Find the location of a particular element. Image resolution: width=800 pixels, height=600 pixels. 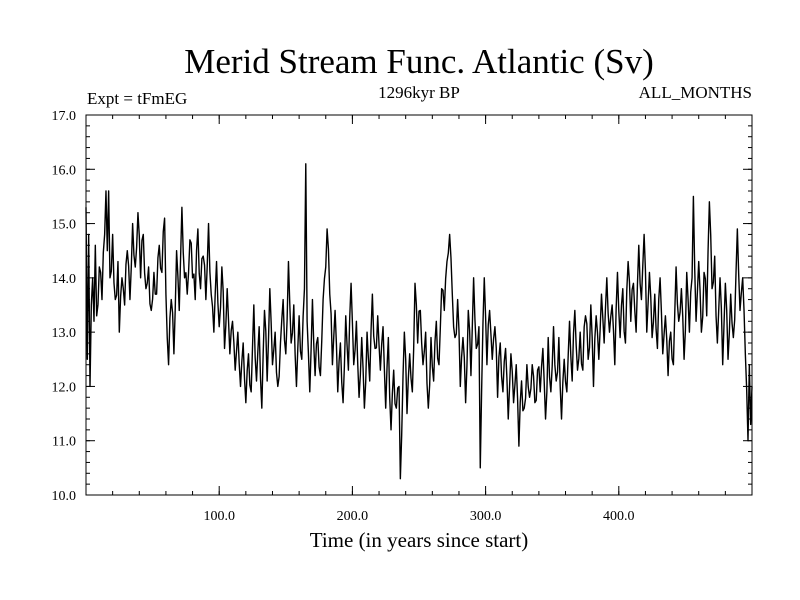

y-tick-label: 17.0 is located at coordinates (64, 116).